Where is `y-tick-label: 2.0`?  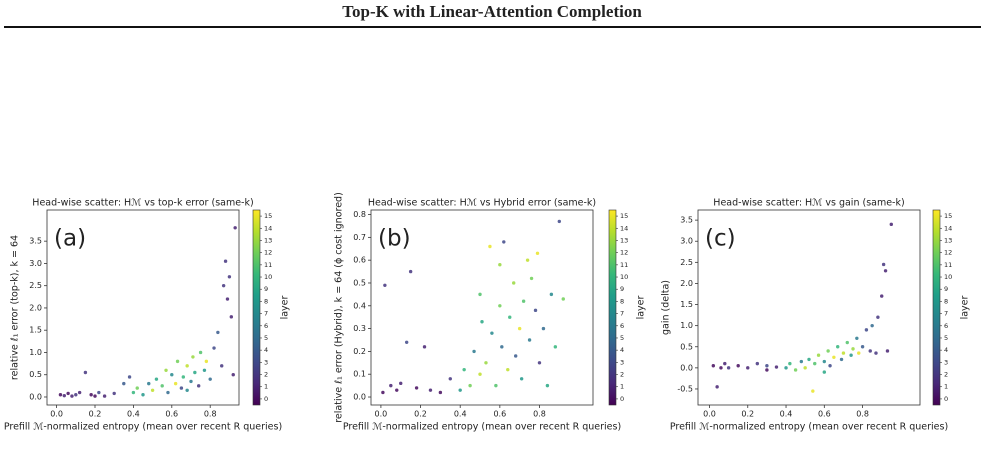
y-tick-label: 2.0 is located at coordinates (686, 283).